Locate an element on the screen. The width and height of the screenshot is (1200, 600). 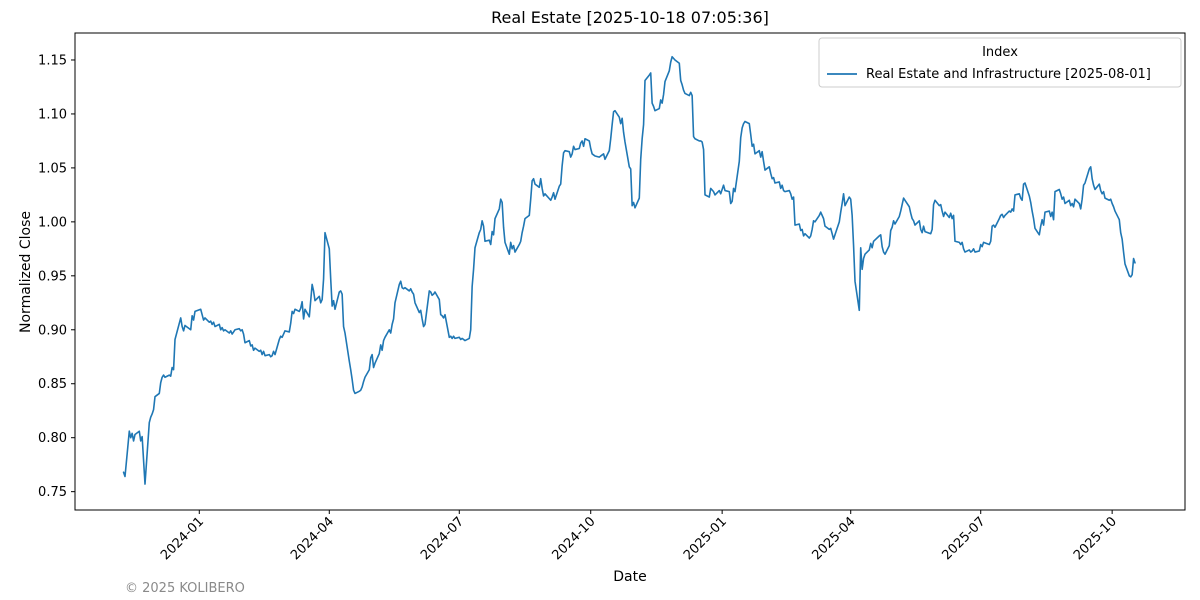
chart-title: Real Estate [2025-10-18 07:05:36] is located at coordinates (630, 17).